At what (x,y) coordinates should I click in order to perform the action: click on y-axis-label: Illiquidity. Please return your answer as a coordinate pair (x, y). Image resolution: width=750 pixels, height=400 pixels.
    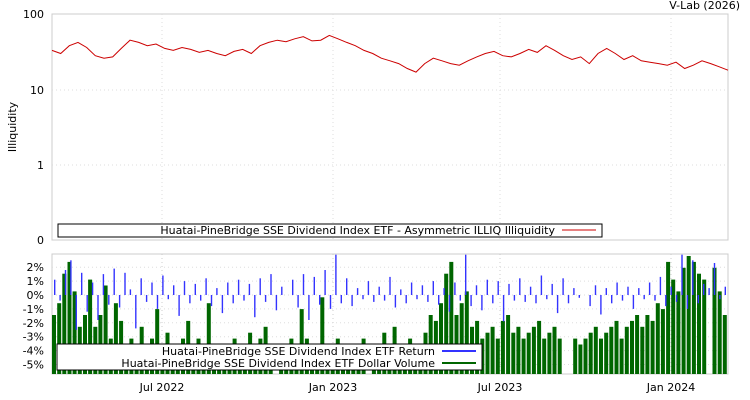
    Looking at the image, I should click on (12, 126).